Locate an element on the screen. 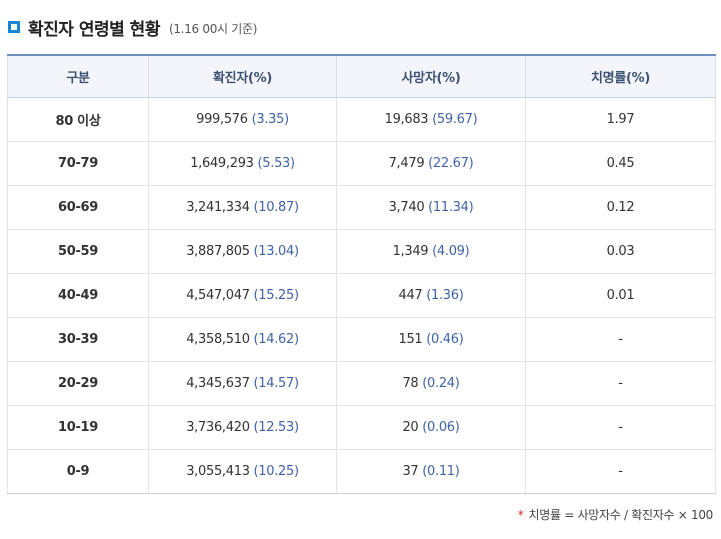  deaths-count: 151 is located at coordinates (410, 339).